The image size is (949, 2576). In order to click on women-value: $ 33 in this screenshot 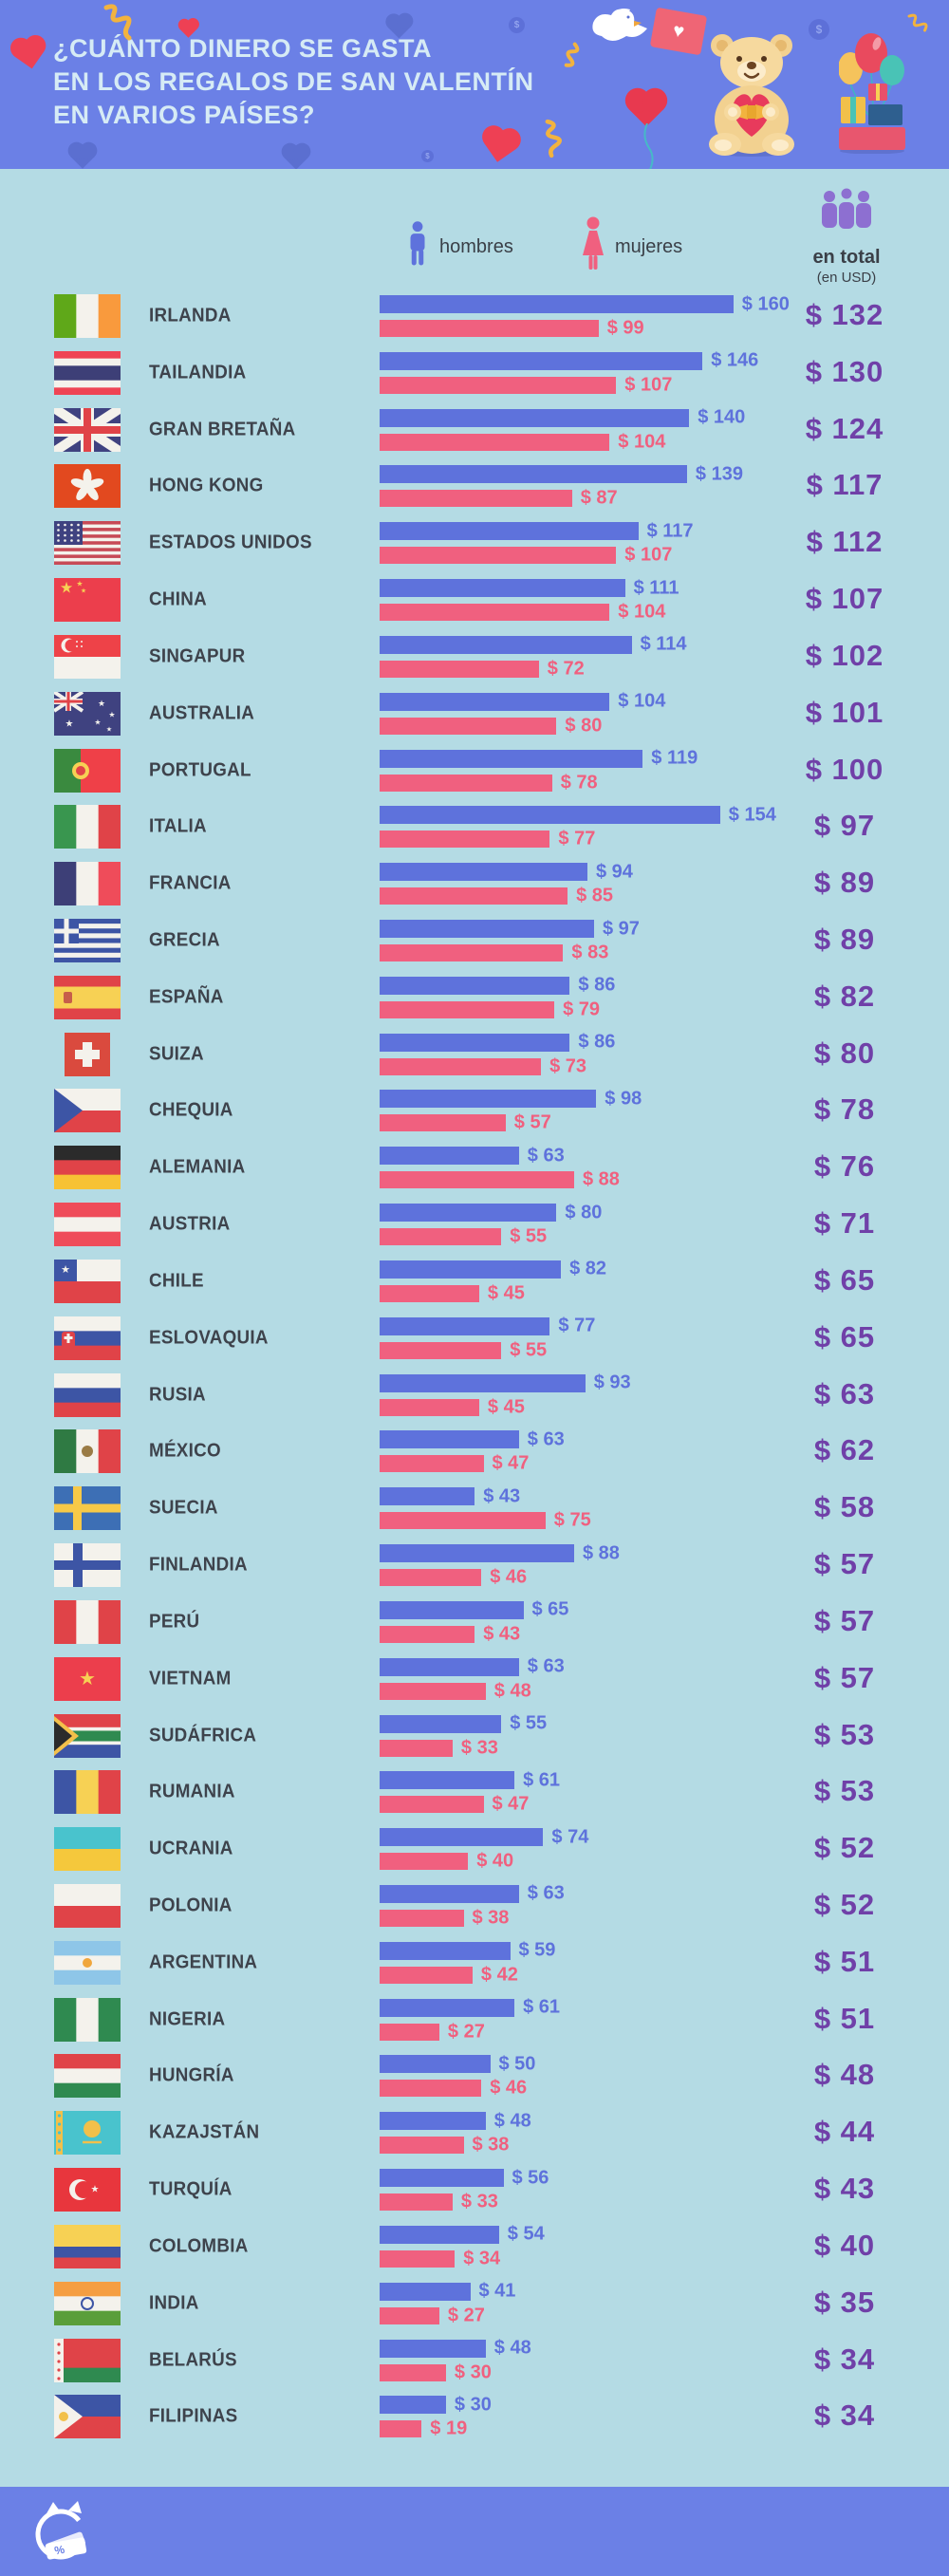, I will do `click(479, 1748)`.